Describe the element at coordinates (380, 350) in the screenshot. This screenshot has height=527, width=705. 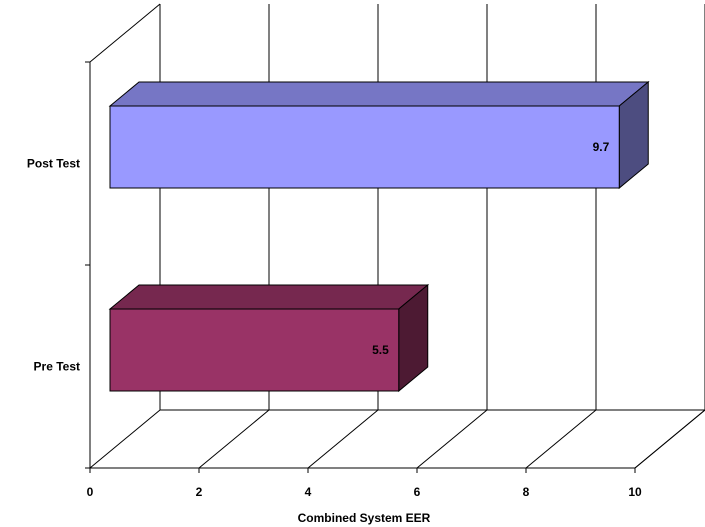
I see `data-label: 5.5` at that location.